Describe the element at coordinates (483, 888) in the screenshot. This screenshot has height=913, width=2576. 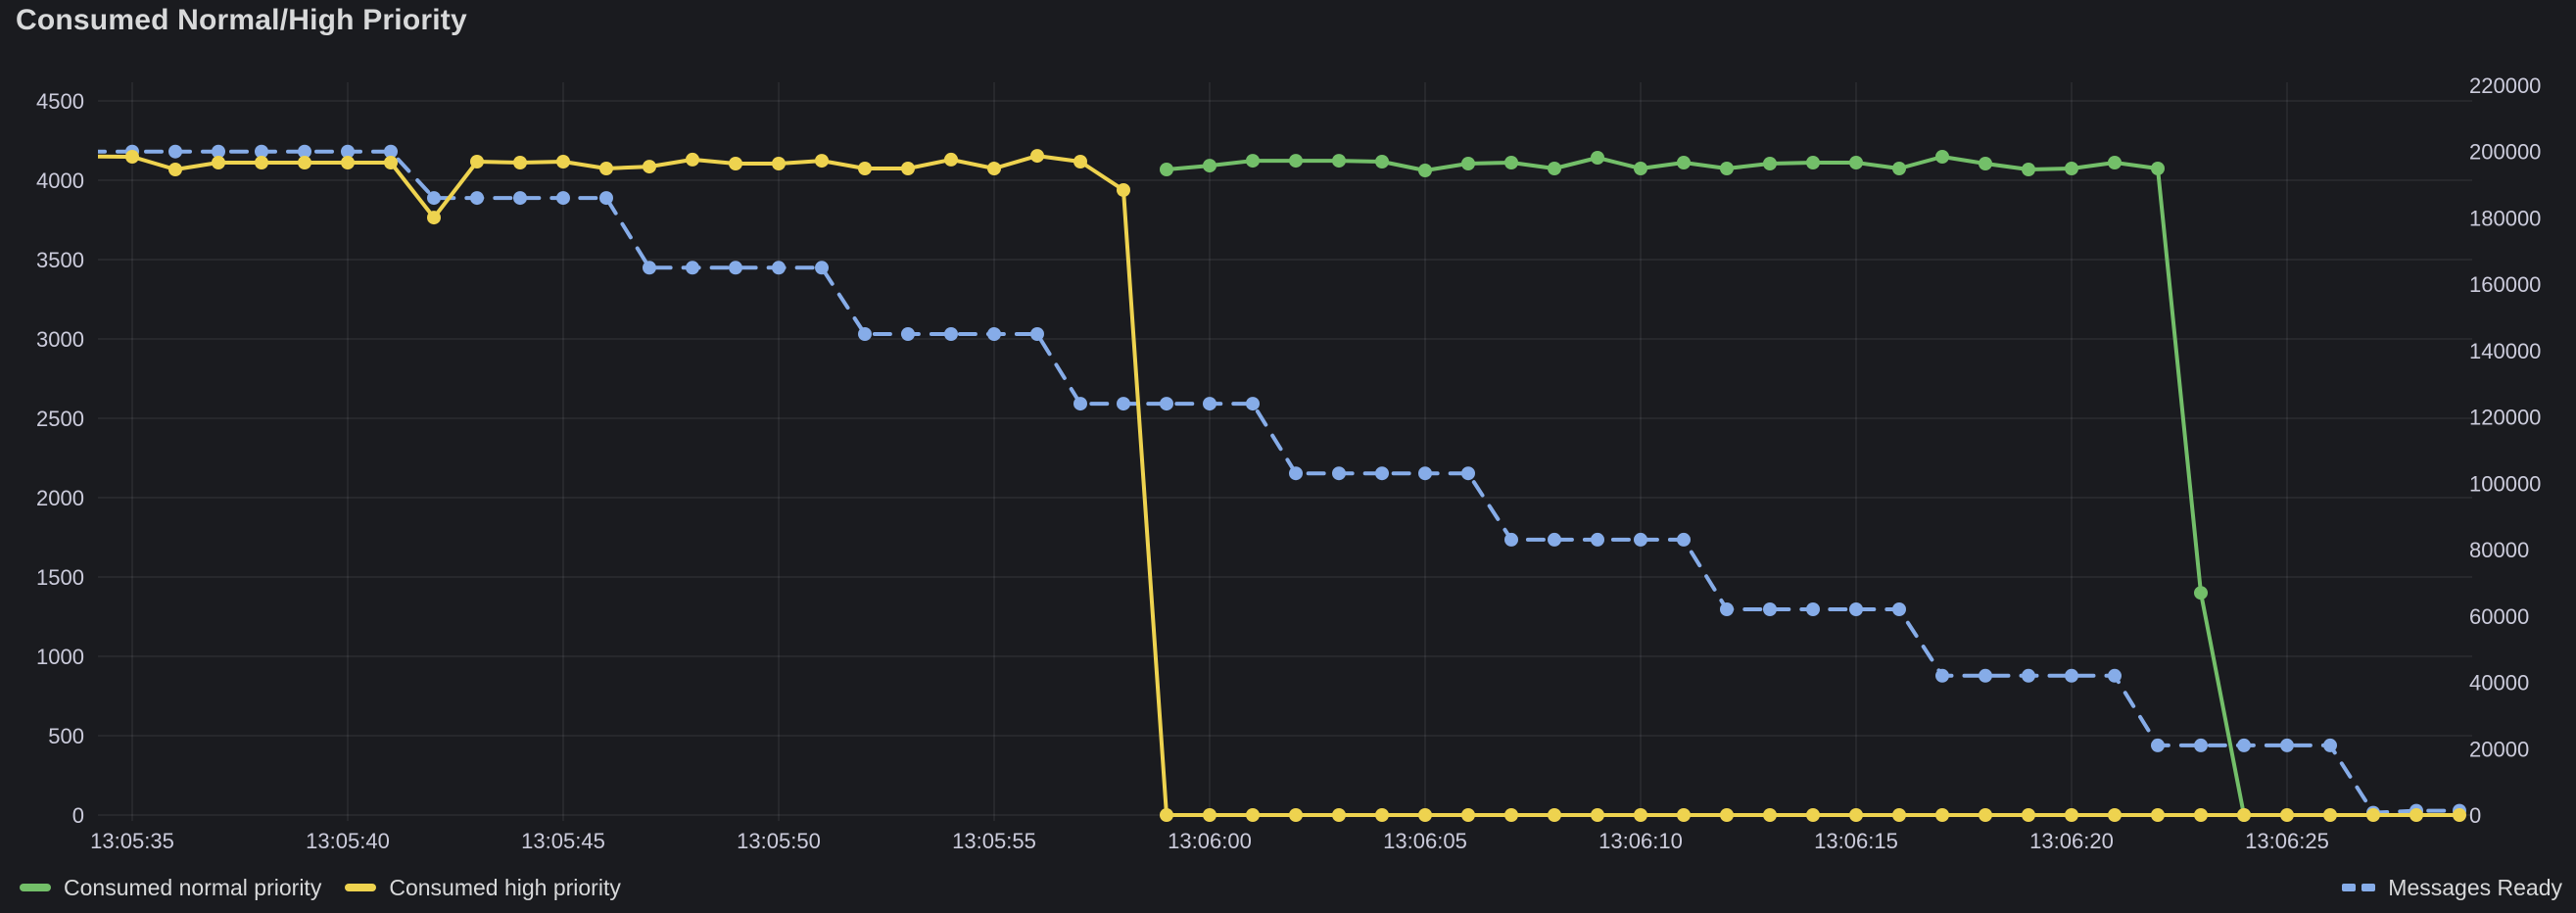
I see `legend-item-consumed-high-priority: Consumed high priority` at that location.